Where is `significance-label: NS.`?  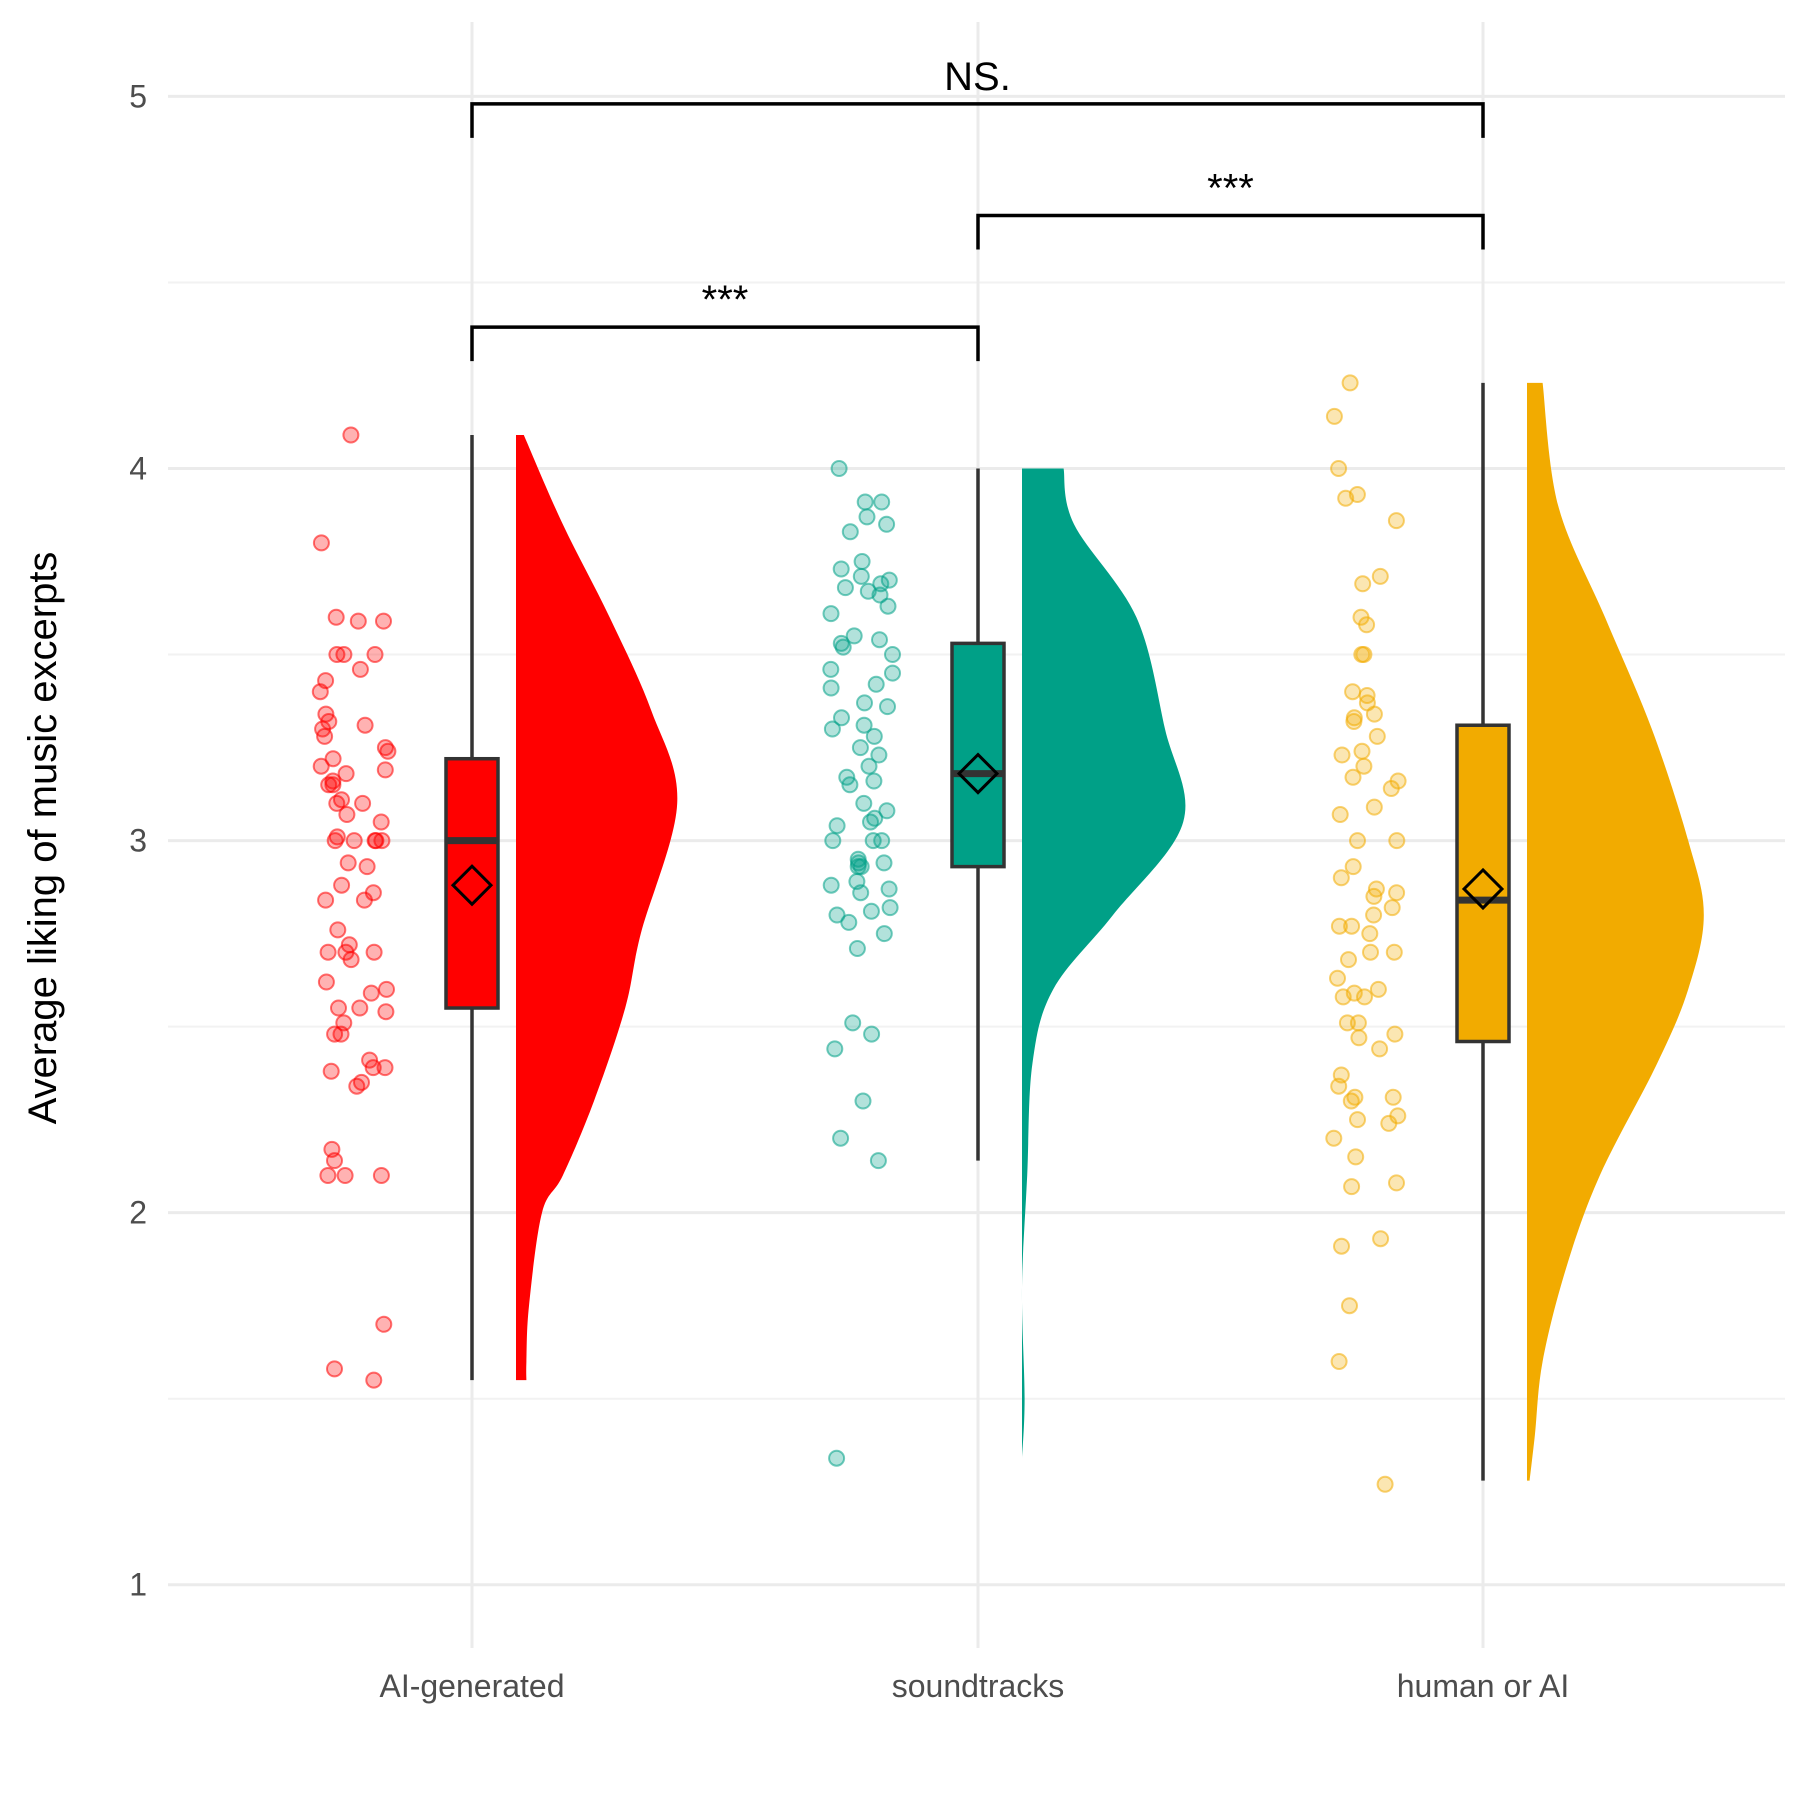 significance-label: NS. is located at coordinates (977, 77).